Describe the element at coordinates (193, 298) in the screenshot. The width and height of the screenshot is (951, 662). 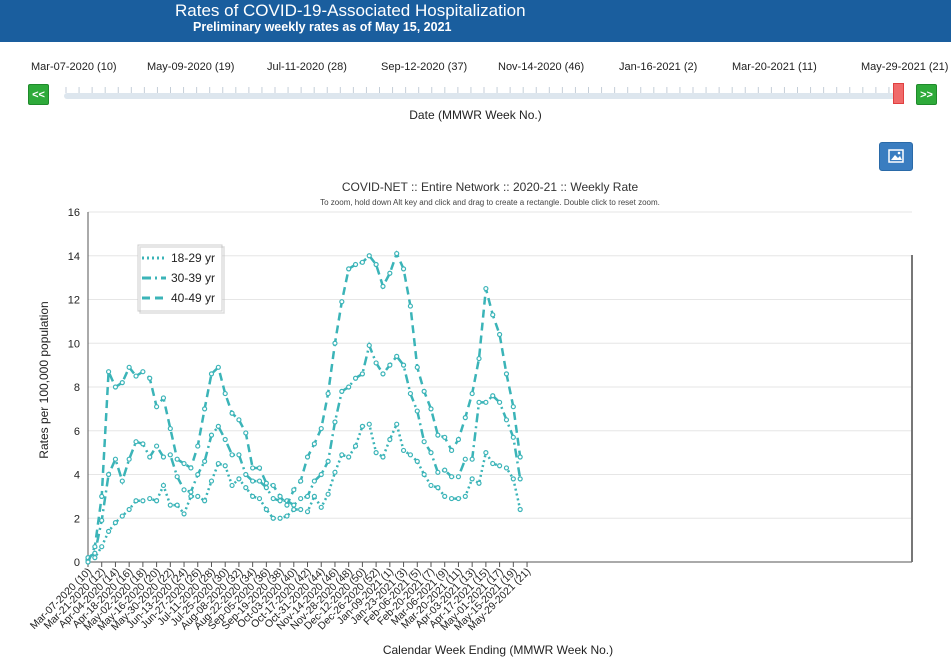
I see `legend-entry: 40-49 yr` at that location.